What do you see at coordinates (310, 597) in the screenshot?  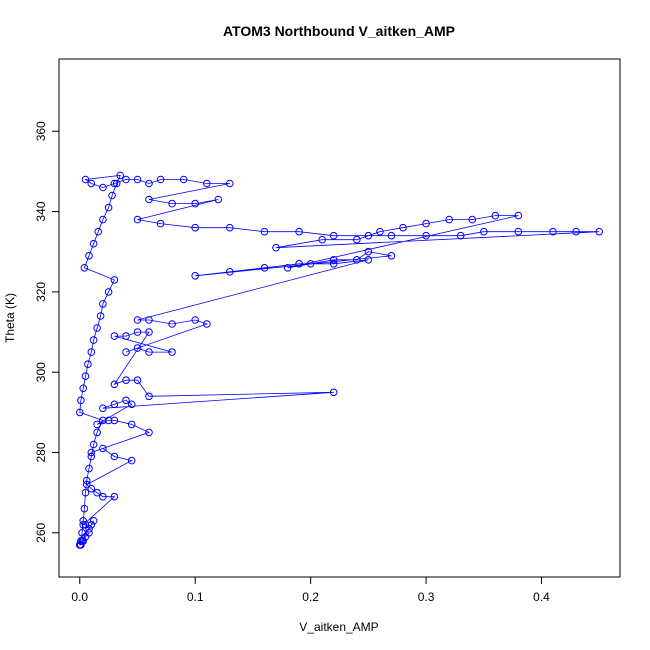 I see `x-tick-label: 0.2` at bounding box center [310, 597].